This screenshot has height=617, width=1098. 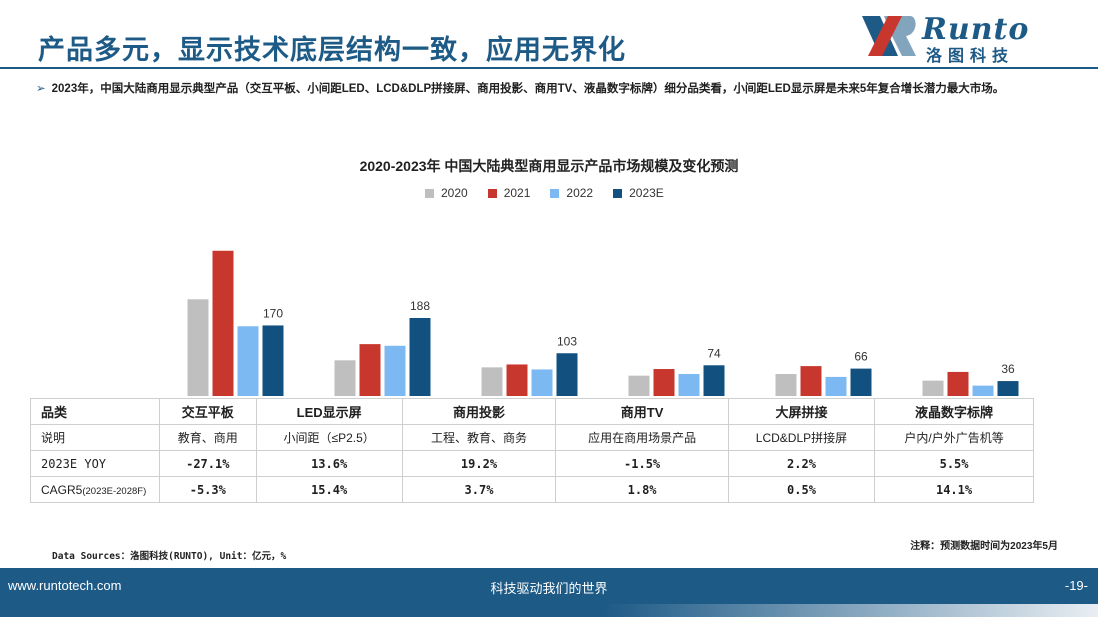 I want to click on table-cell: LCD&DLP拼接屏, so click(x=801, y=437).